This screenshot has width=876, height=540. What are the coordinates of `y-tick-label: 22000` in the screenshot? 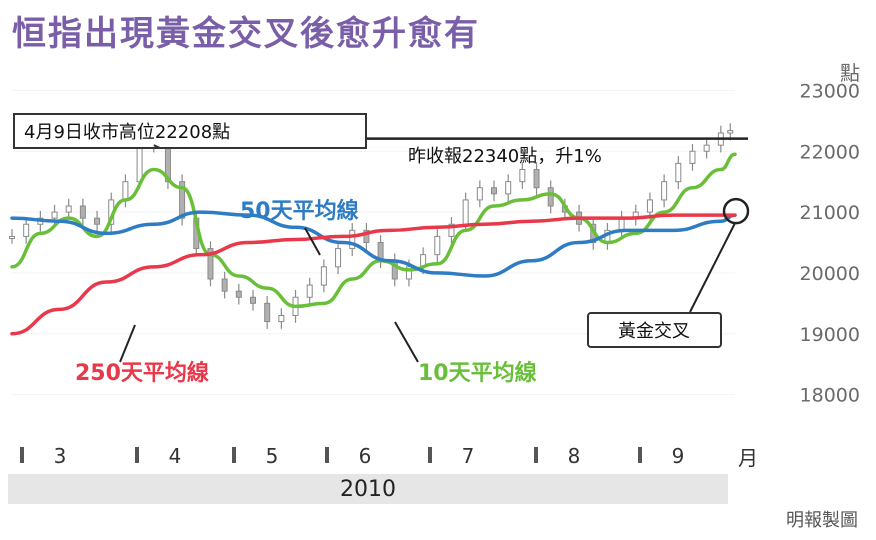 It's located at (830, 152).